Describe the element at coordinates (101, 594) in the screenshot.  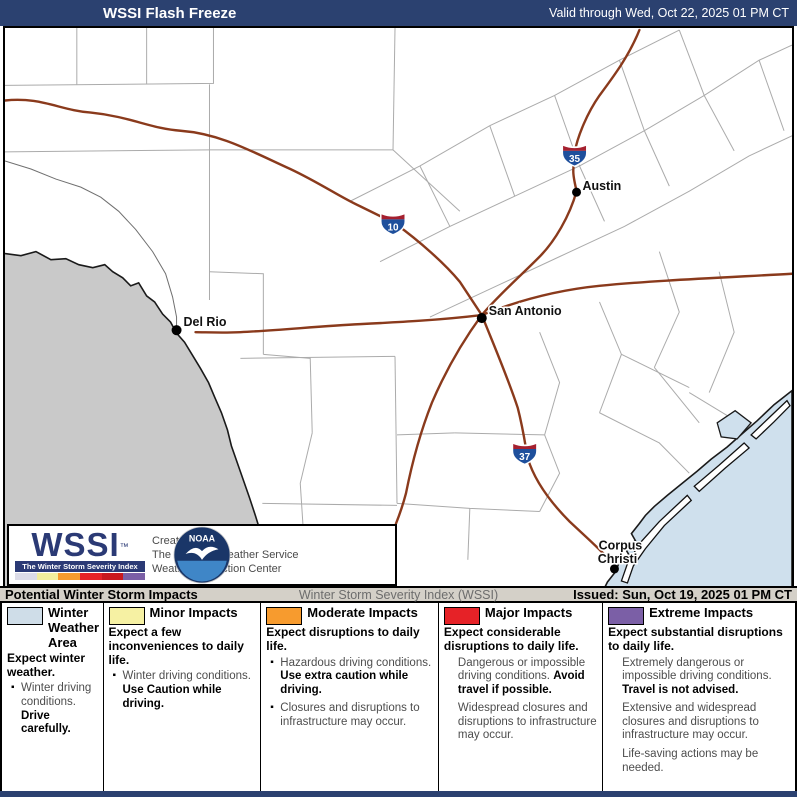
I see `impacts-heading: Potential Winter Storm Impacts` at that location.